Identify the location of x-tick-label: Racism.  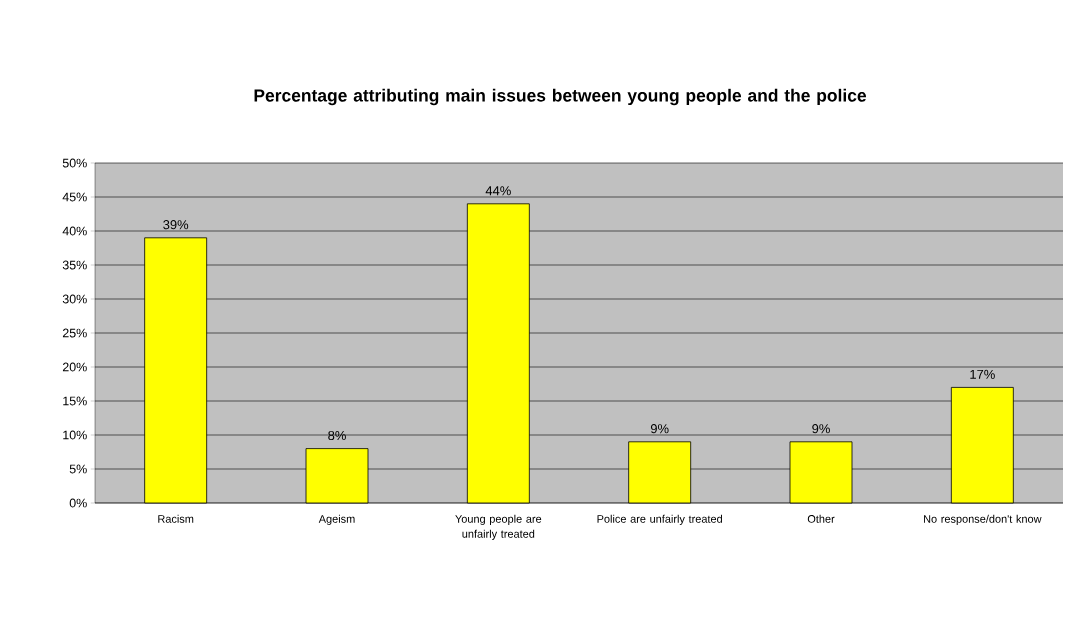
(176, 518).